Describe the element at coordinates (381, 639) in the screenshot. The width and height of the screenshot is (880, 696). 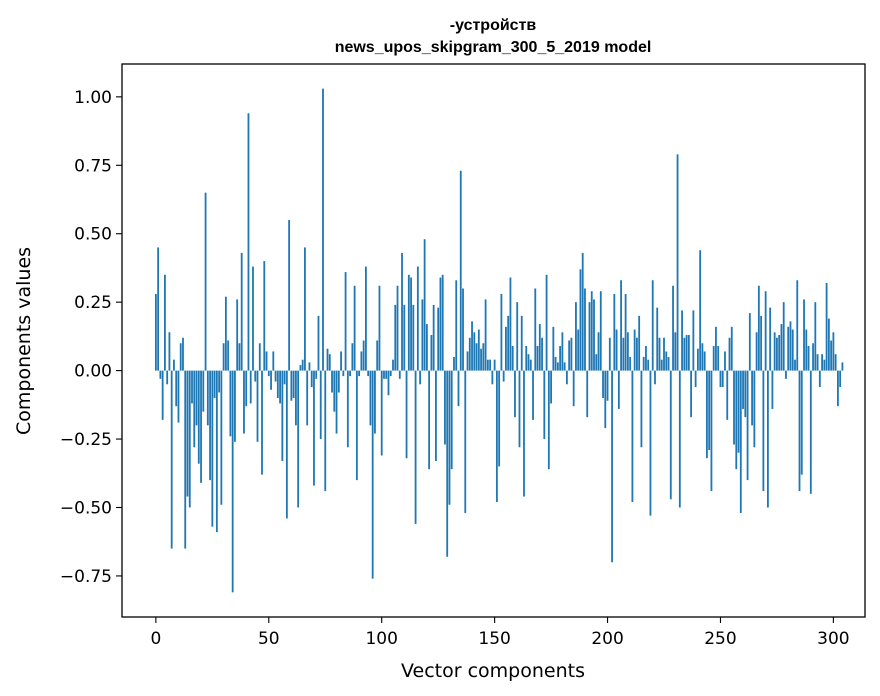
I see `x-tick-label: 100` at that location.